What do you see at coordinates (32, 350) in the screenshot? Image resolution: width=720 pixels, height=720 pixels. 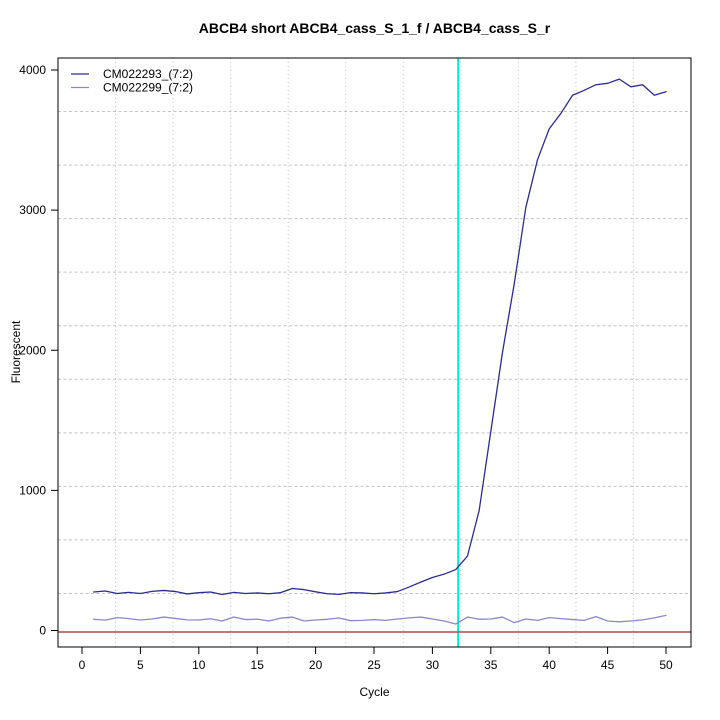 I see `y-tick-label: 2000` at bounding box center [32, 350].